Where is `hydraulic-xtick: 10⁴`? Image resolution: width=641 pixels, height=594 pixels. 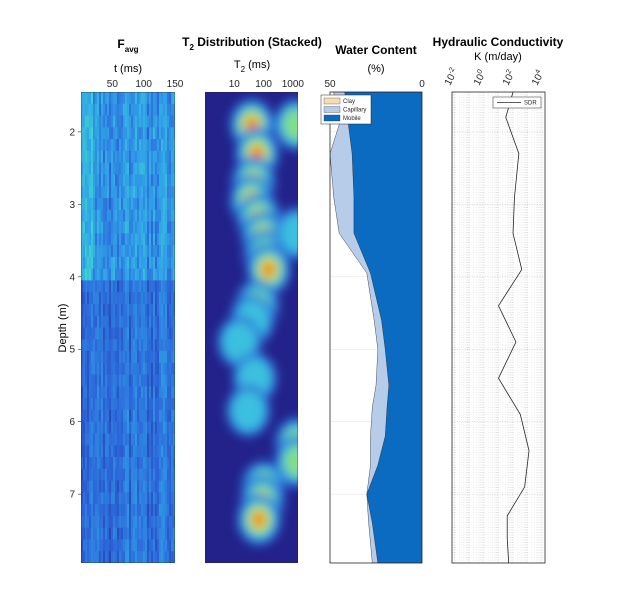
hydraulic-xtick: 10⁴ is located at coordinates (538, 77).